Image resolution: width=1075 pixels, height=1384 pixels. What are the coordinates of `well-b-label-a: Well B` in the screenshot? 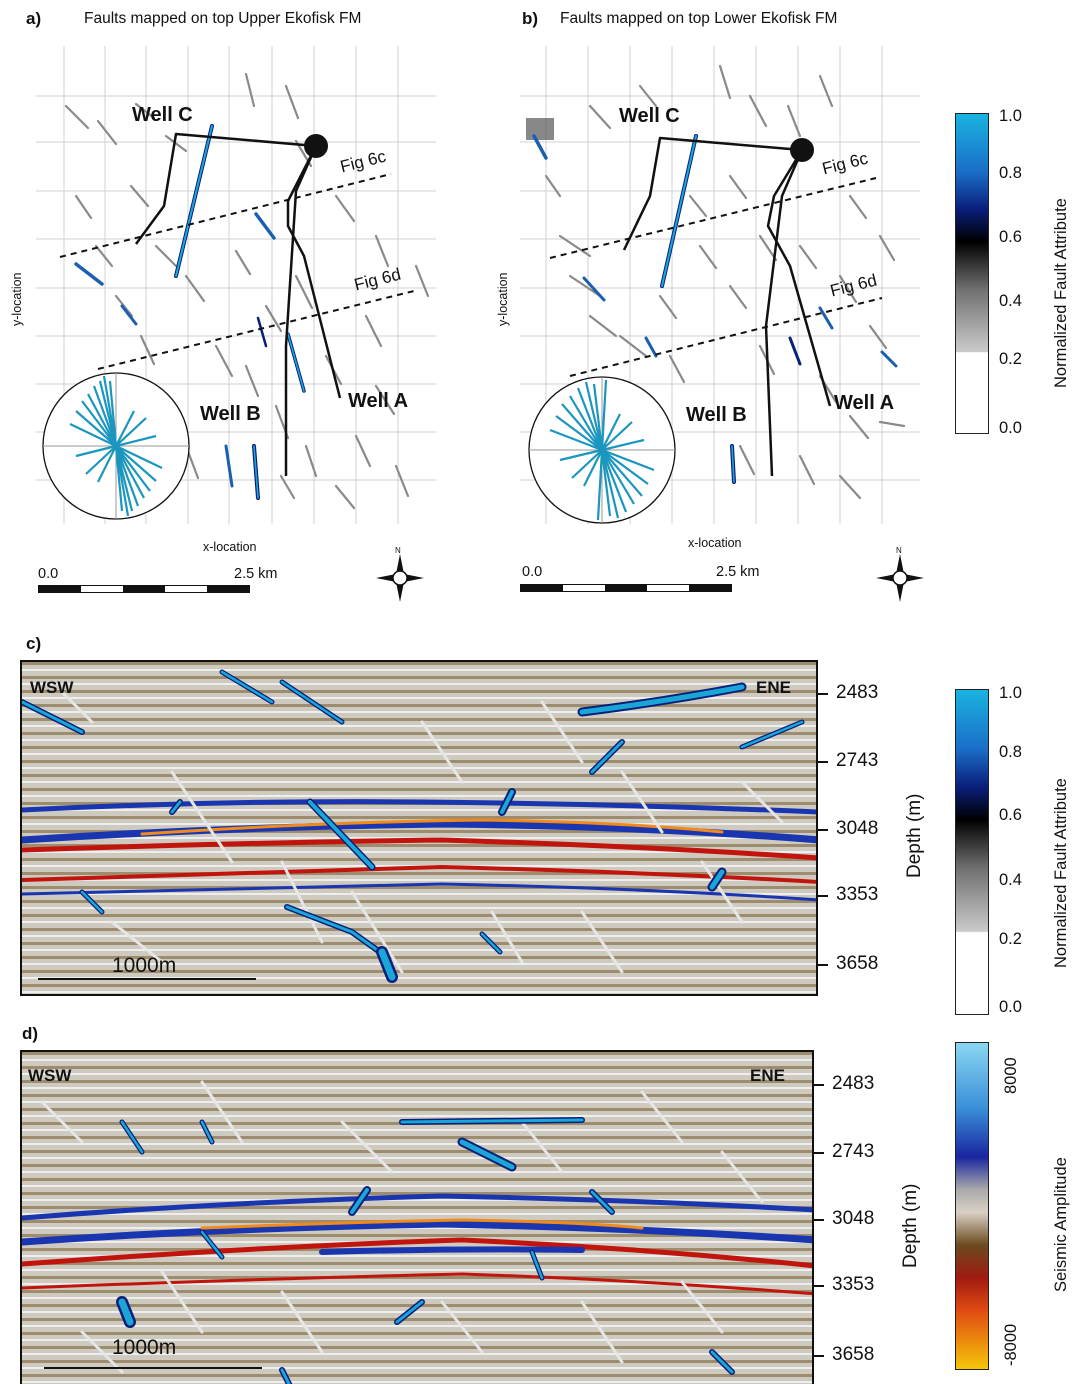 It's located at (230, 414).